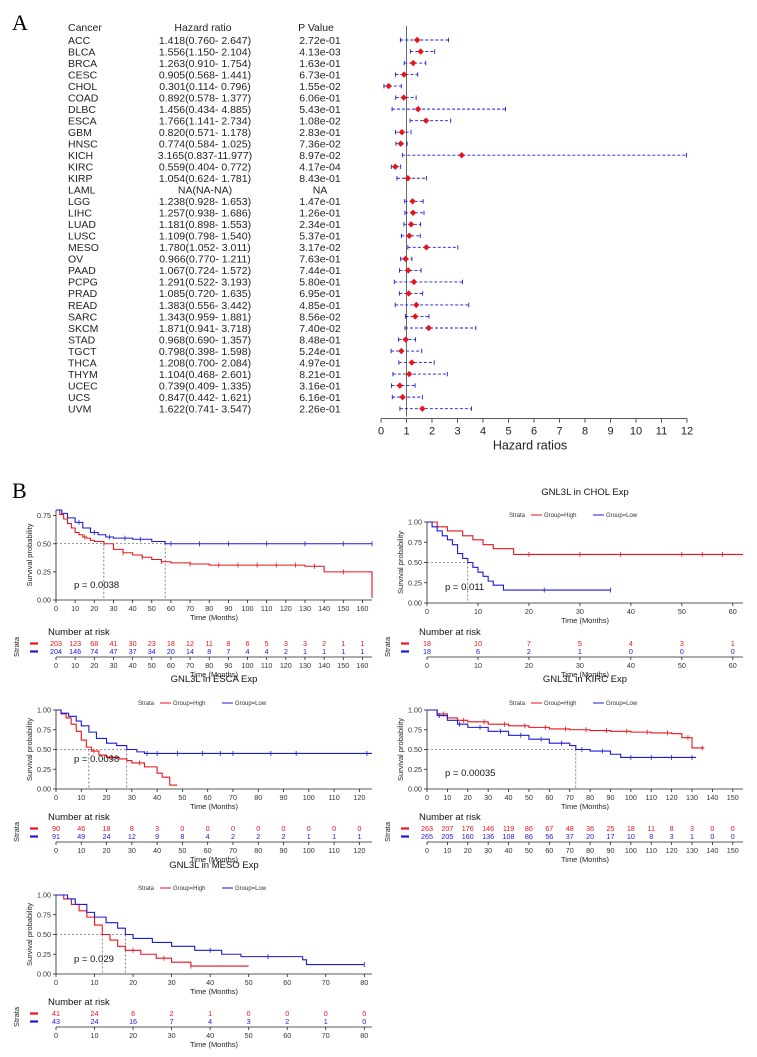 This screenshot has height=1057, width=757. What do you see at coordinates (210, 1021) in the screenshot?
I see `risk-count-low: 4` at bounding box center [210, 1021].